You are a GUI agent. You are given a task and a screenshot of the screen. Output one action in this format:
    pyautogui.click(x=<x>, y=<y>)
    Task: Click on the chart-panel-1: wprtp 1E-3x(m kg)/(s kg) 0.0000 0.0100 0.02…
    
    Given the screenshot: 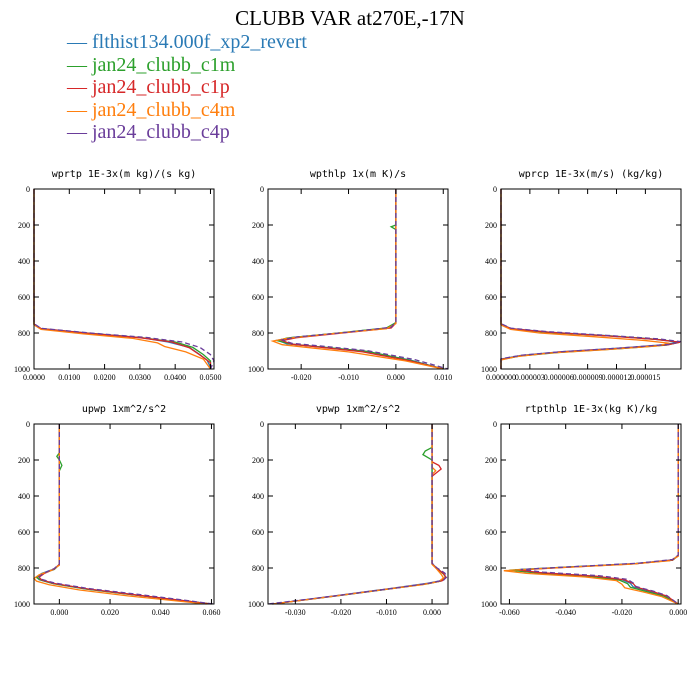 What is the action you would take?
    pyautogui.click(x=117, y=275)
    